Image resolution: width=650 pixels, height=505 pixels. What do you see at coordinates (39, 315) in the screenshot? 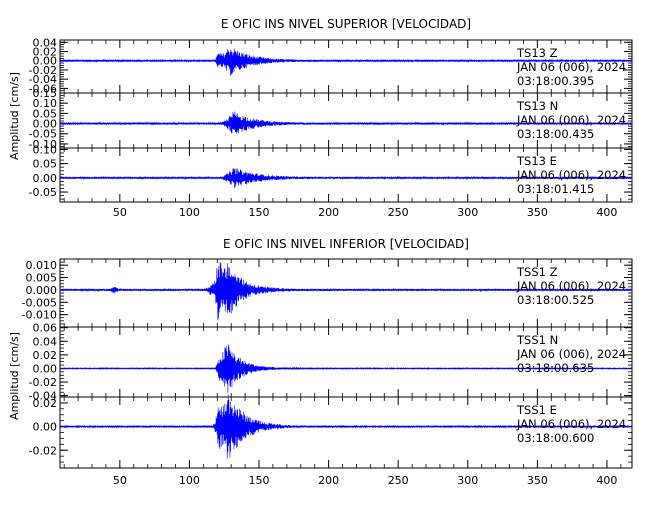
I see `y-tick-label: -0.010` at bounding box center [39, 315].